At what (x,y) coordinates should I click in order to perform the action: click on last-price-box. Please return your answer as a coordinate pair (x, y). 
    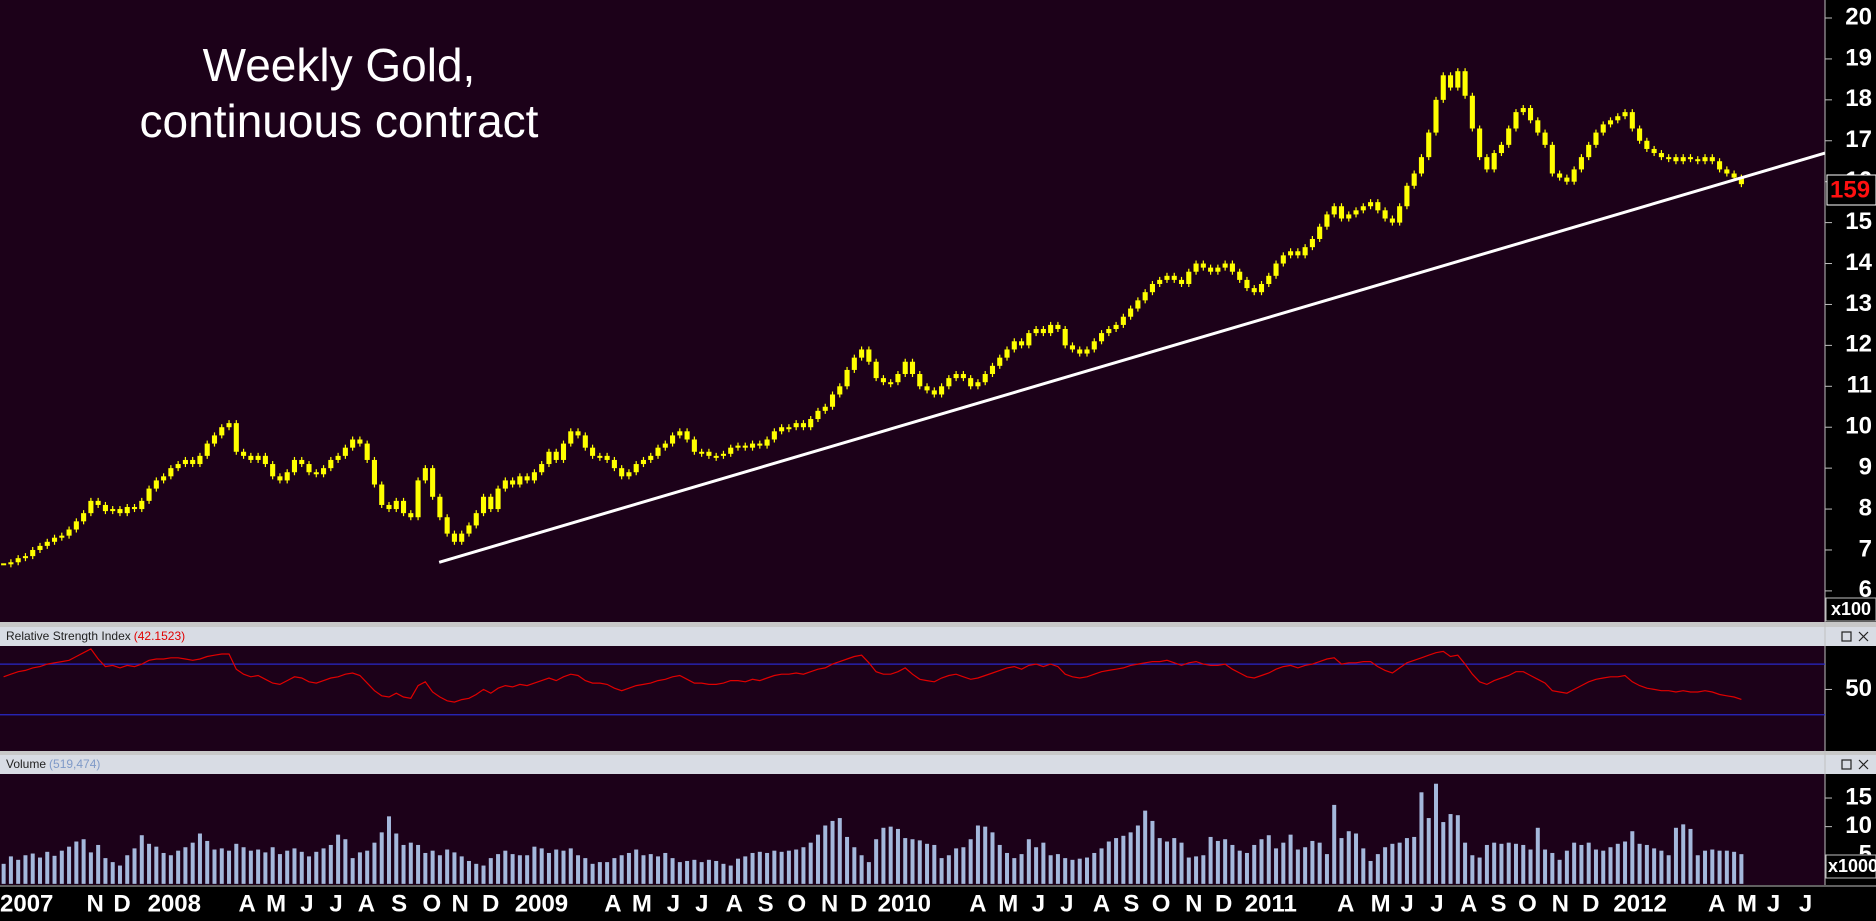
    Looking at the image, I should click on (1851, 190).